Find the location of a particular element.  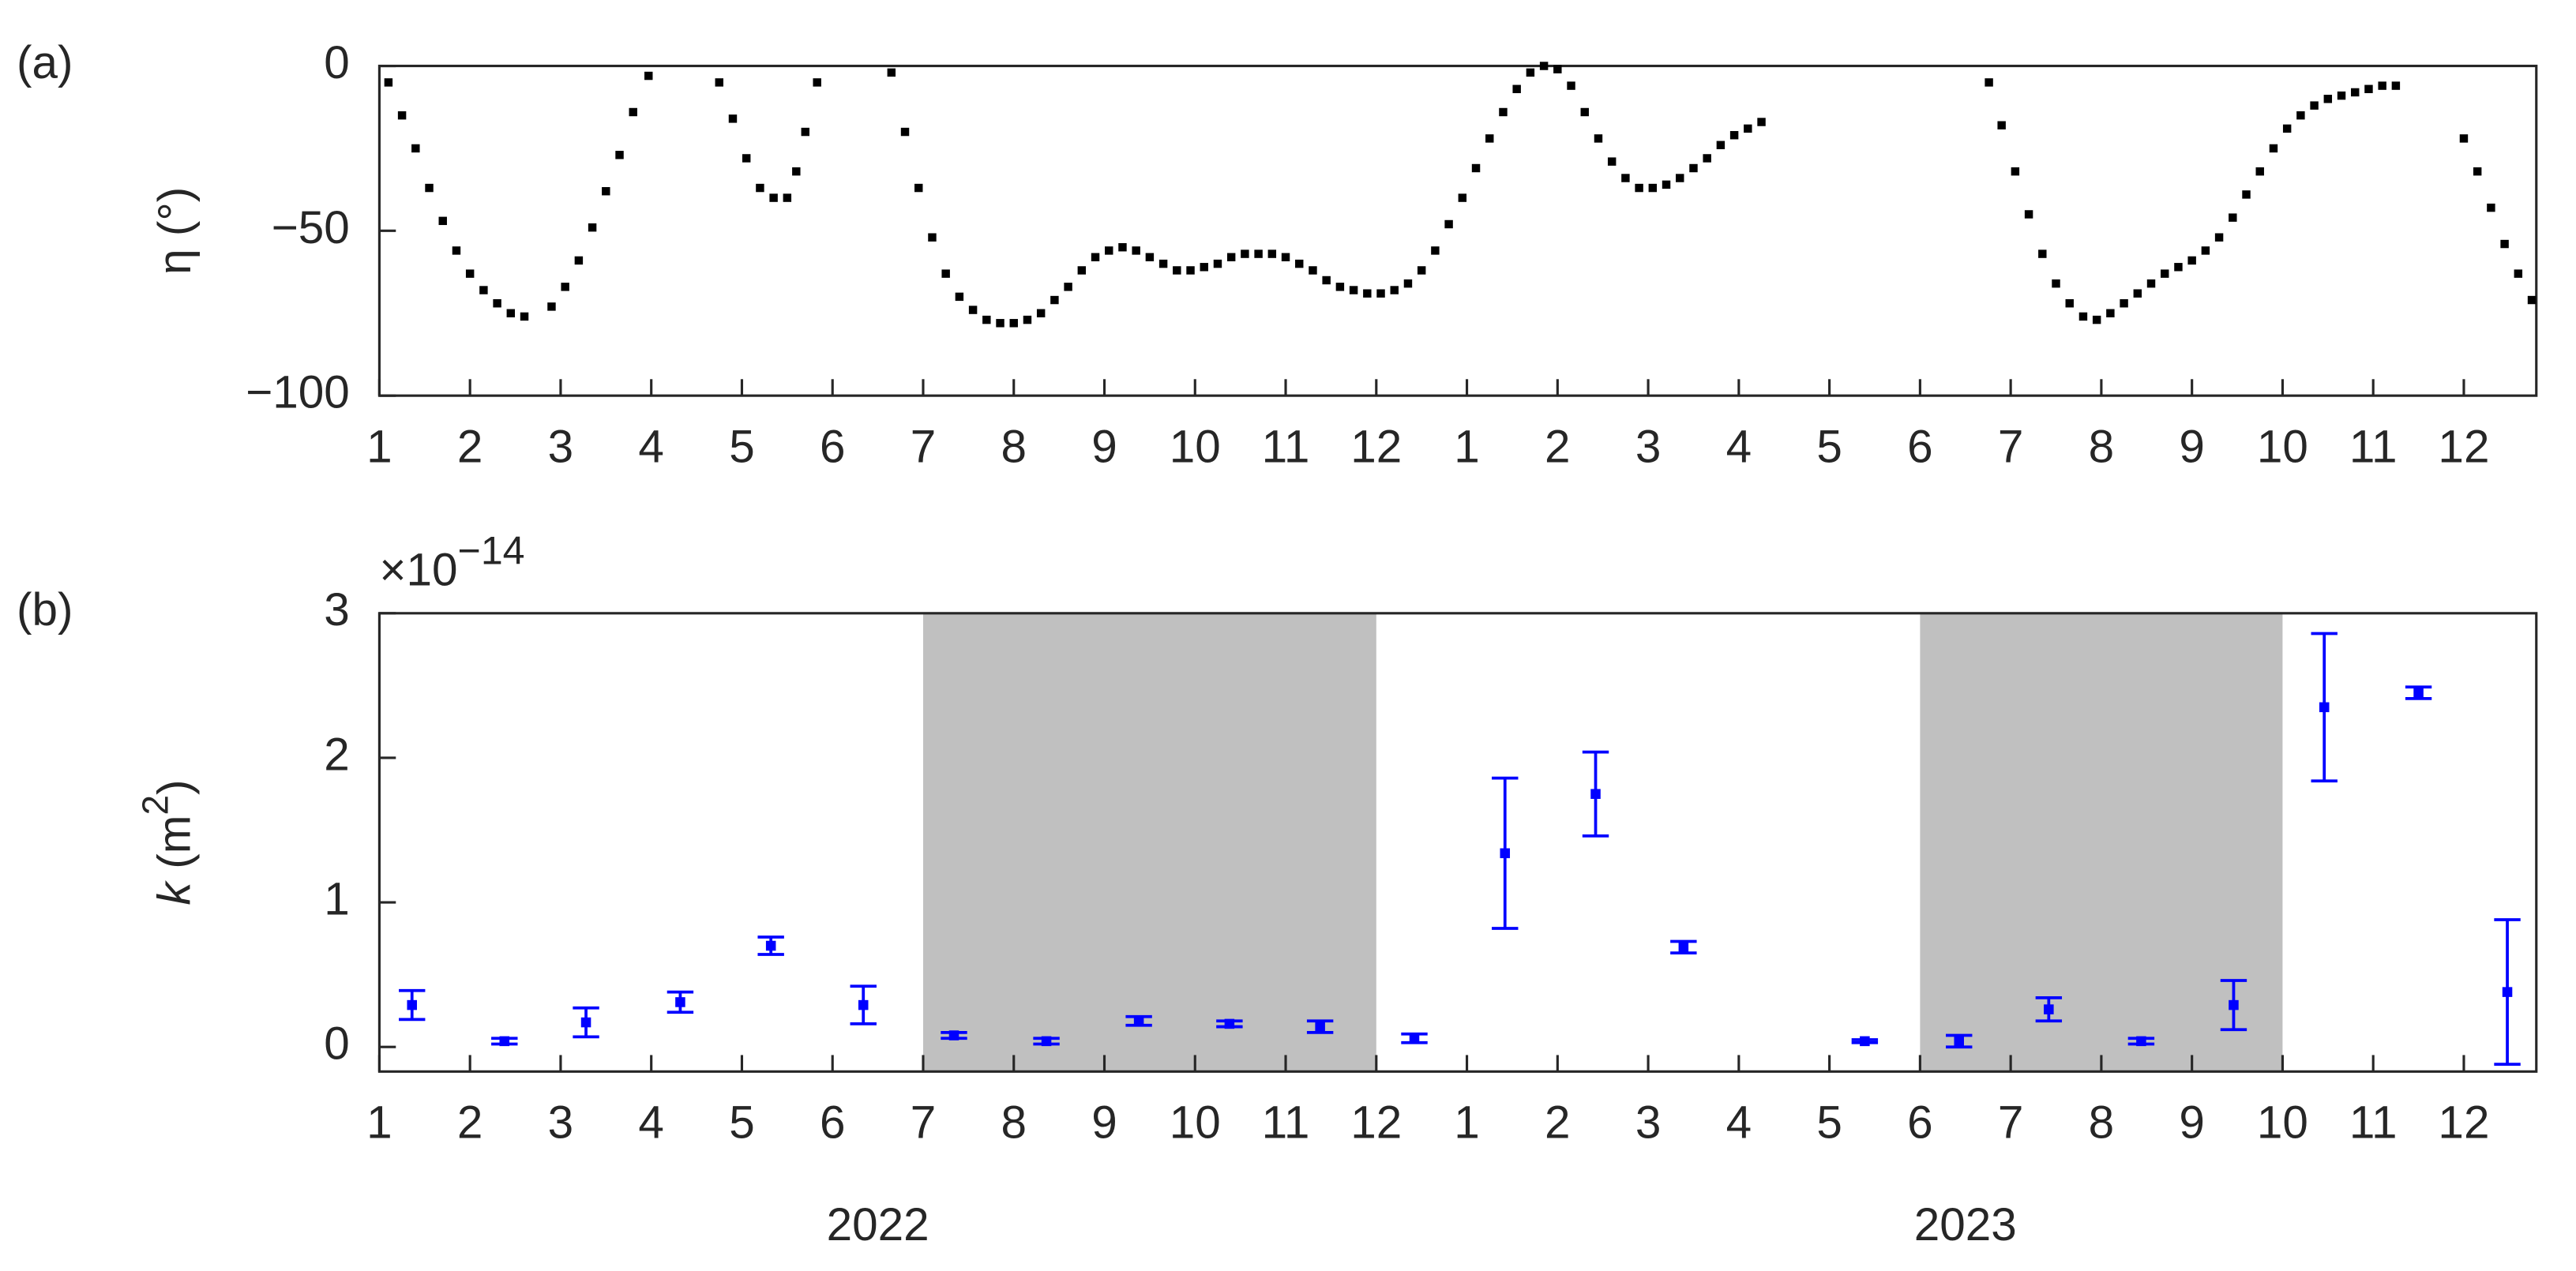

x-tick-label: 5 is located at coordinates (1829, 447).